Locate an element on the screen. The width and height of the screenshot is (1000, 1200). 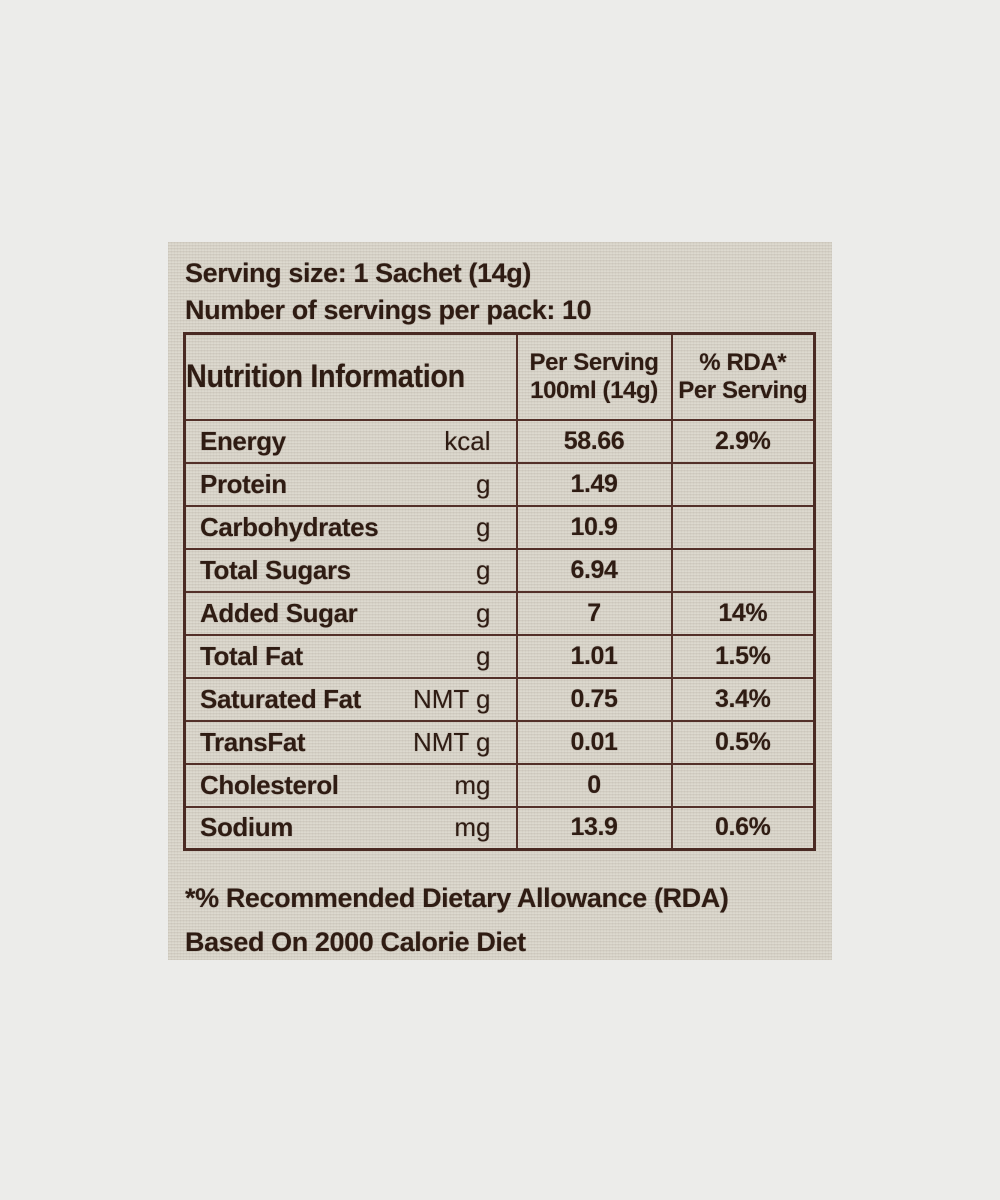
per-serving-value: 6.94 is located at coordinates (594, 570).